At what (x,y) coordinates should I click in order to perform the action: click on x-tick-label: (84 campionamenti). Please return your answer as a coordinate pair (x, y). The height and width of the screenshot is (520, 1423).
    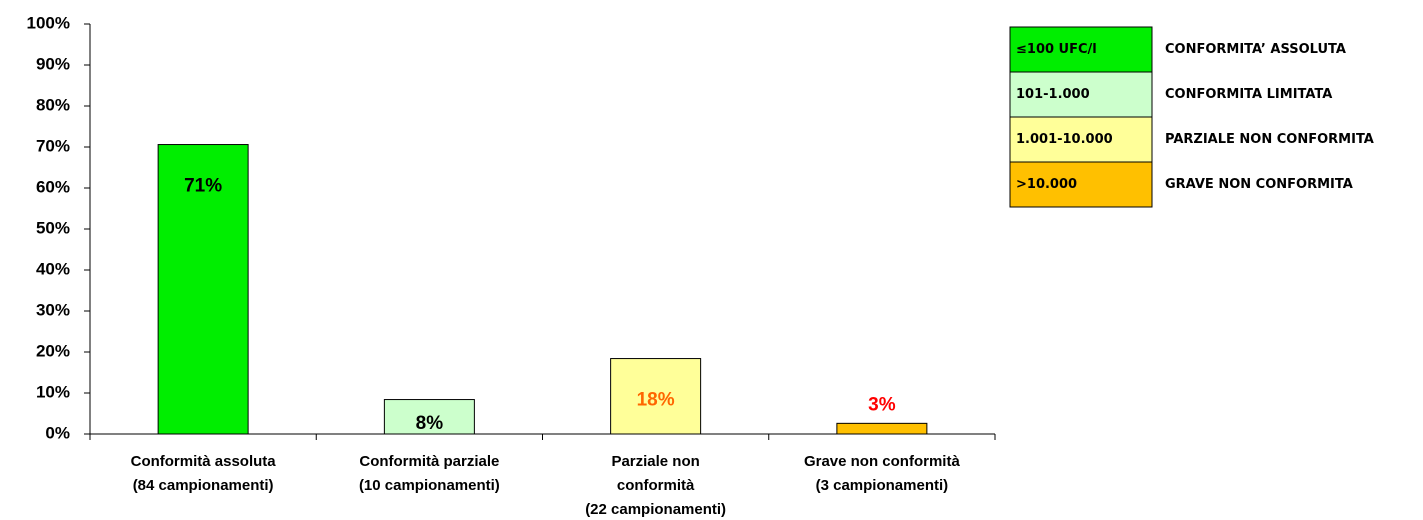
    Looking at the image, I should click on (203, 485).